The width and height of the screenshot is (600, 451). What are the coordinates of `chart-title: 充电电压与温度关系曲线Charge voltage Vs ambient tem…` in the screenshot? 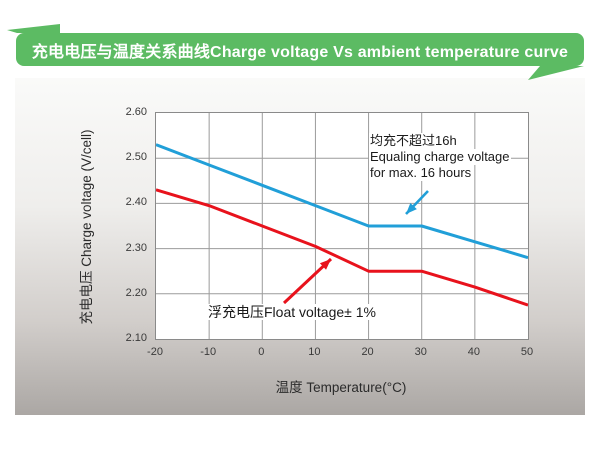 It's located at (300, 52).